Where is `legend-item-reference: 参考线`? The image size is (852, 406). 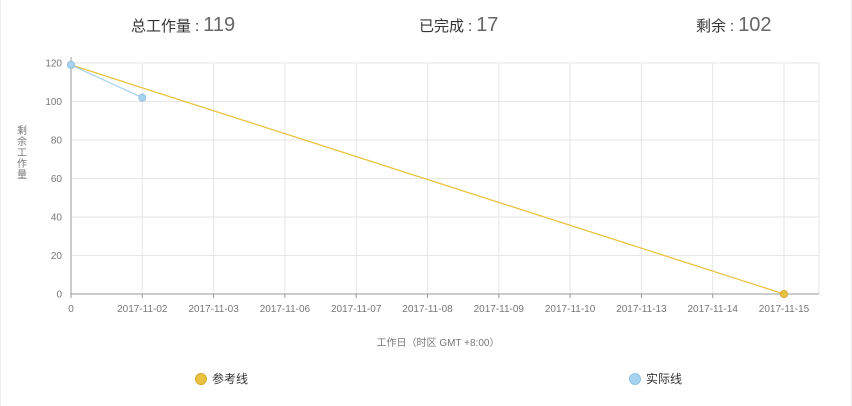
legend-item-reference: 参考线 is located at coordinates (221, 378).